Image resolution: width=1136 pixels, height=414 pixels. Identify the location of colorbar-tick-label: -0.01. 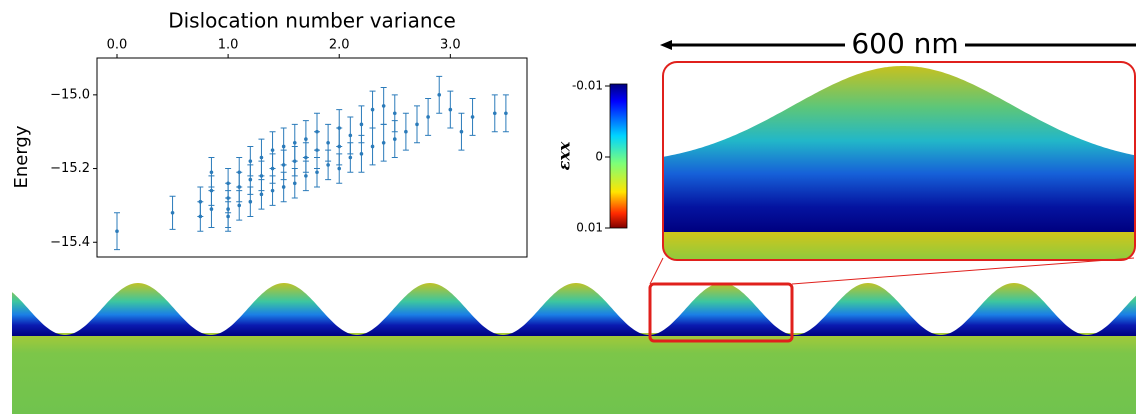
(587, 86).